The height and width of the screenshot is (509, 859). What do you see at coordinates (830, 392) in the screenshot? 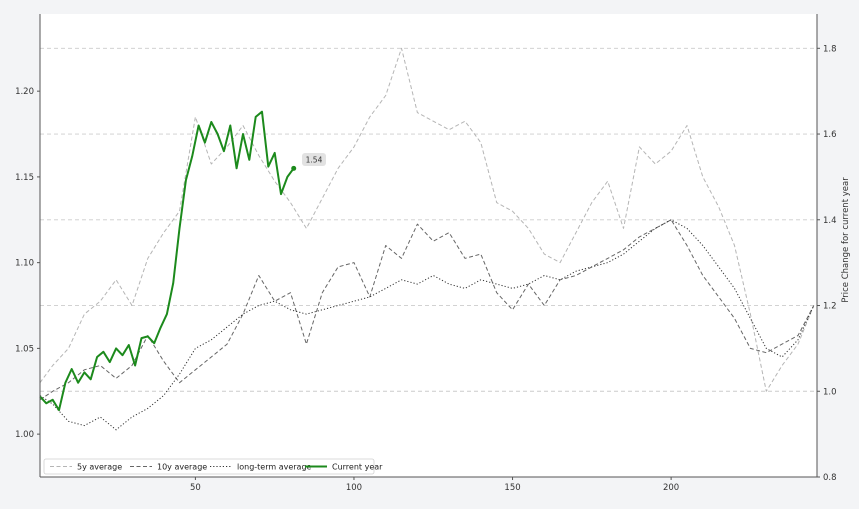
I see `right-y-tick-label: 1.0` at bounding box center [830, 392].